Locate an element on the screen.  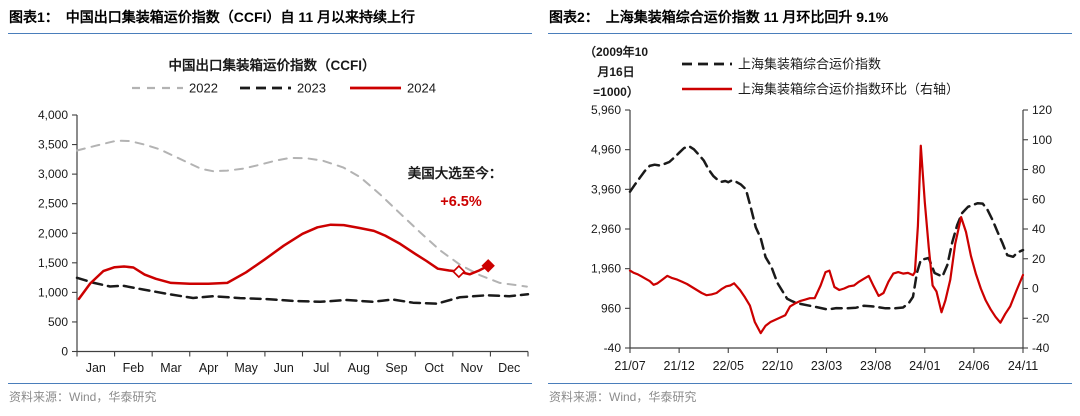
latest-point-marker is located at coordinates (488, 266).